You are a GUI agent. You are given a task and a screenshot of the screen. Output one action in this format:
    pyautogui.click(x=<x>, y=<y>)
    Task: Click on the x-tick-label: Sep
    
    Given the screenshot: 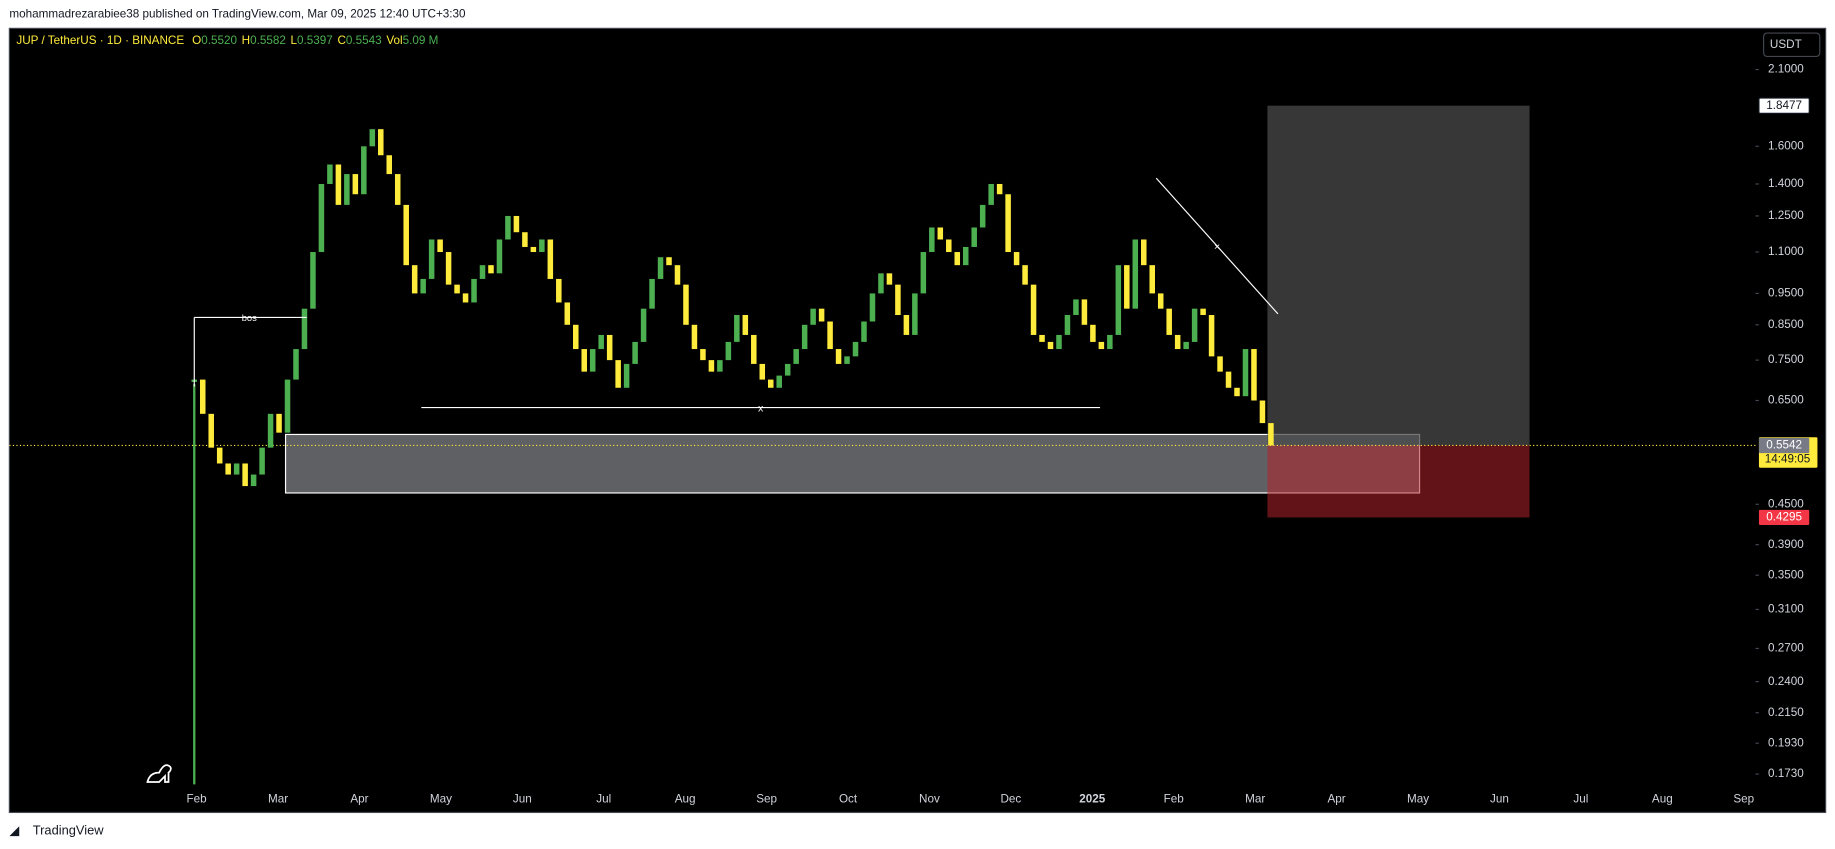 What is the action you would take?
    pyautogui.click(x=766, y=799)
    